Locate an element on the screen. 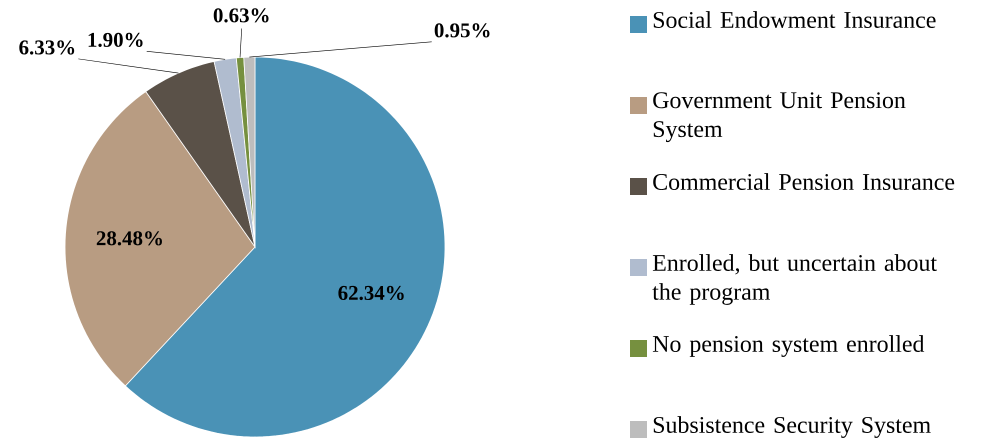  legend-label: Government Unit Pension System is located at coordinates (779, 117).